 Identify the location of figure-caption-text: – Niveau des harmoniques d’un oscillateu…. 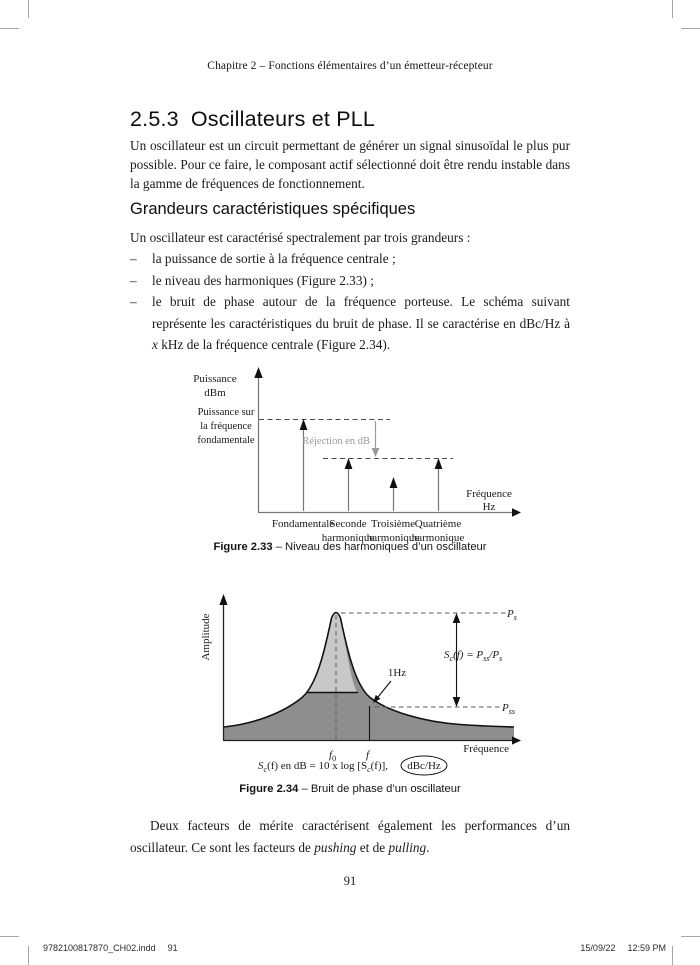
(379, 547).